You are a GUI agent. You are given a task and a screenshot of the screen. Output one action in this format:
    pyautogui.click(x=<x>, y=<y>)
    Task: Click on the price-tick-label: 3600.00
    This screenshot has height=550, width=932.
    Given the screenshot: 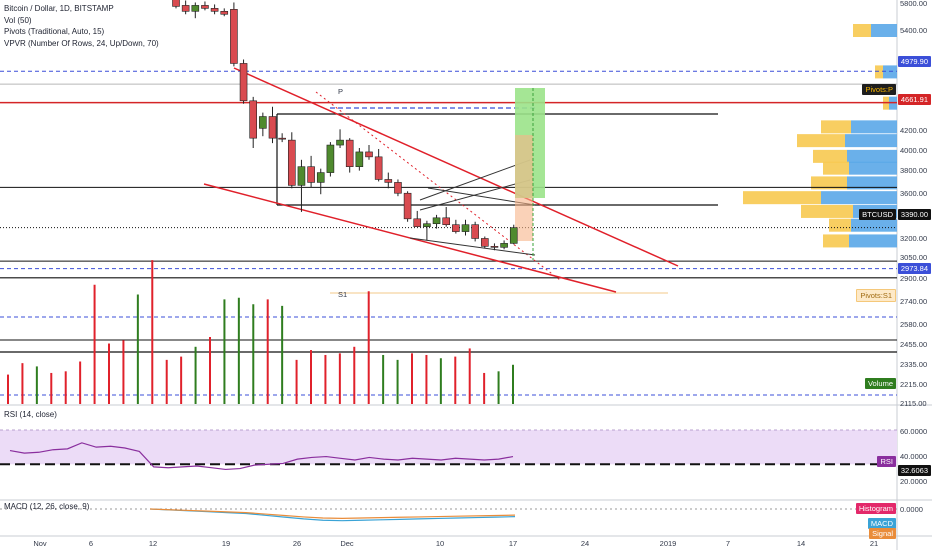 What is the action you would take?
    pyautogui.click(x=913, y=193)
    